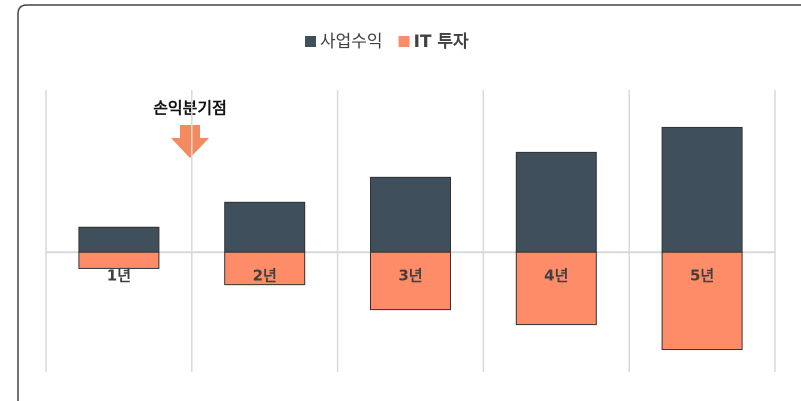  I want to click on x-tick-label: 5년, so click(702, 276).